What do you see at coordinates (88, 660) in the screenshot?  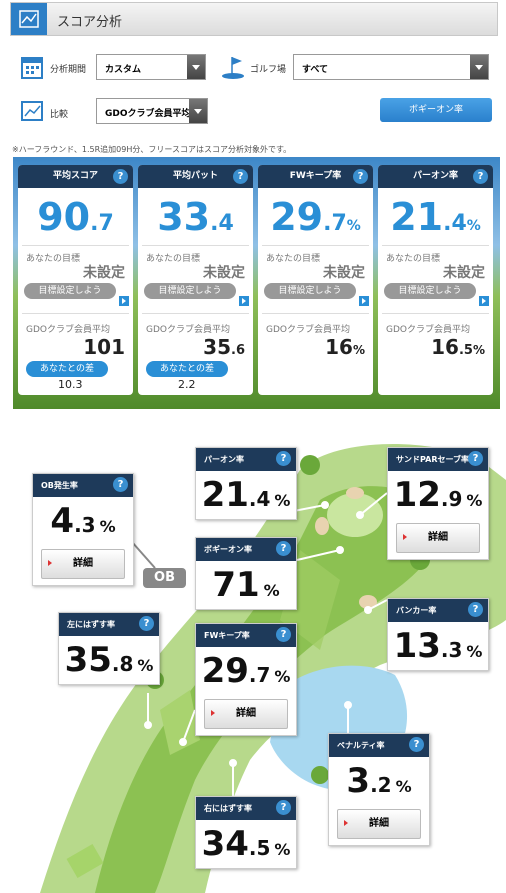 I see `value-int: 35` at bounding box center [88, 660].